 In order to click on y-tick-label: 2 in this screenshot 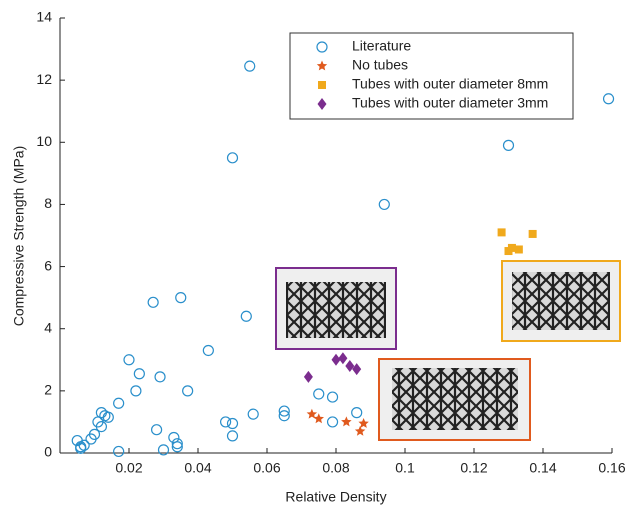, I will do `click(48, 390)`.